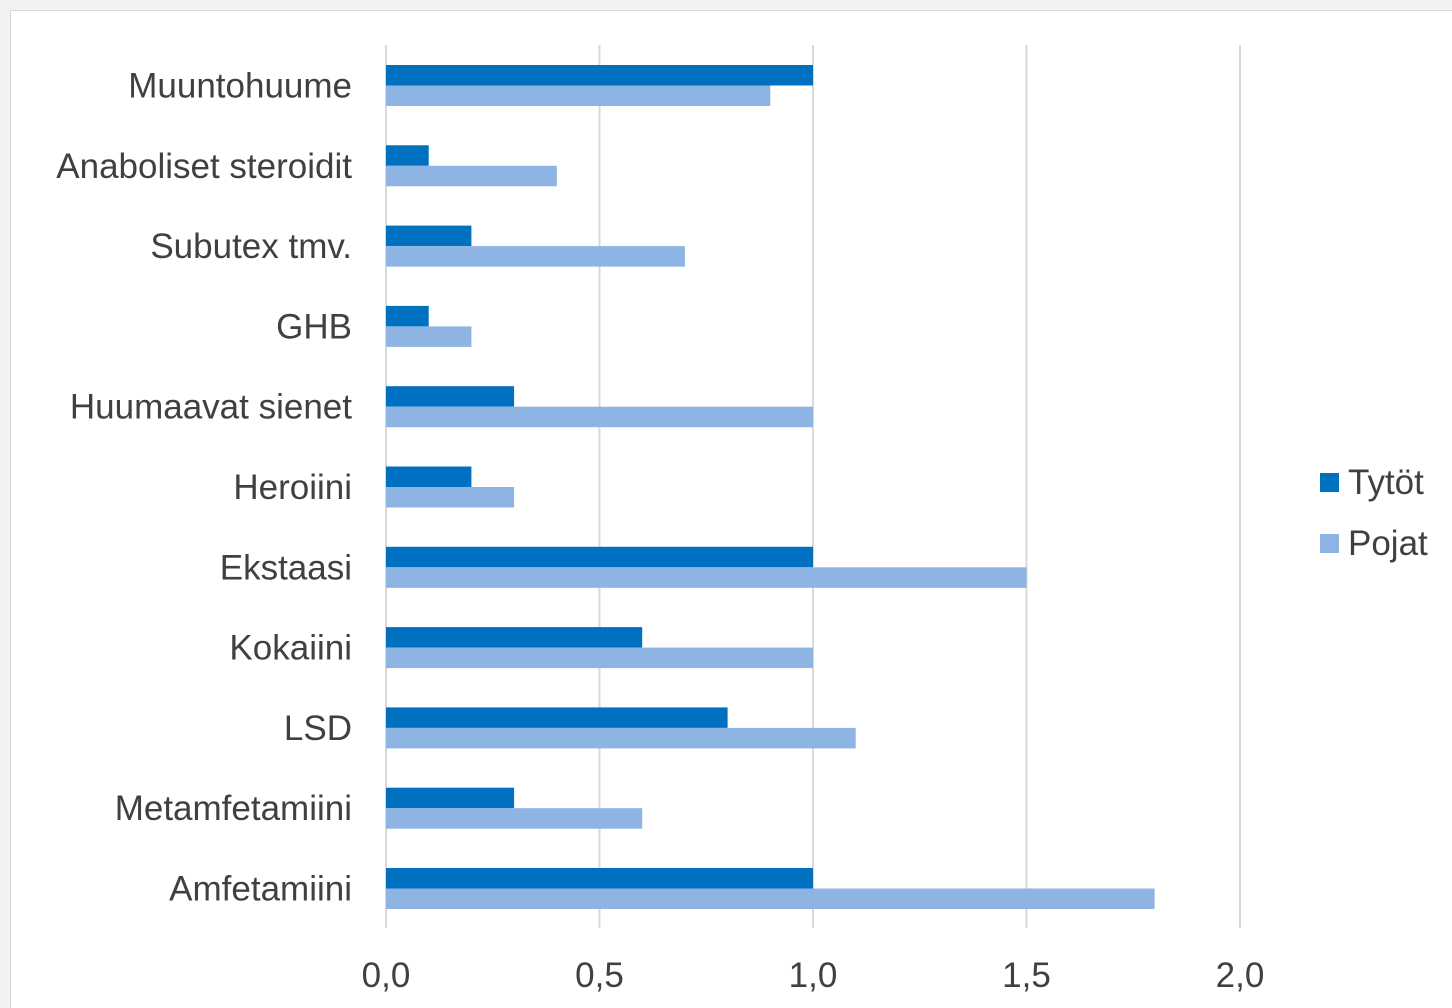 The height and width of the screenshot is (1008, 1452). What do you see at coordinates (386, 975) in the screenshot?
I see `x-tick-label: 0,0` at bounding box center [386, 975].